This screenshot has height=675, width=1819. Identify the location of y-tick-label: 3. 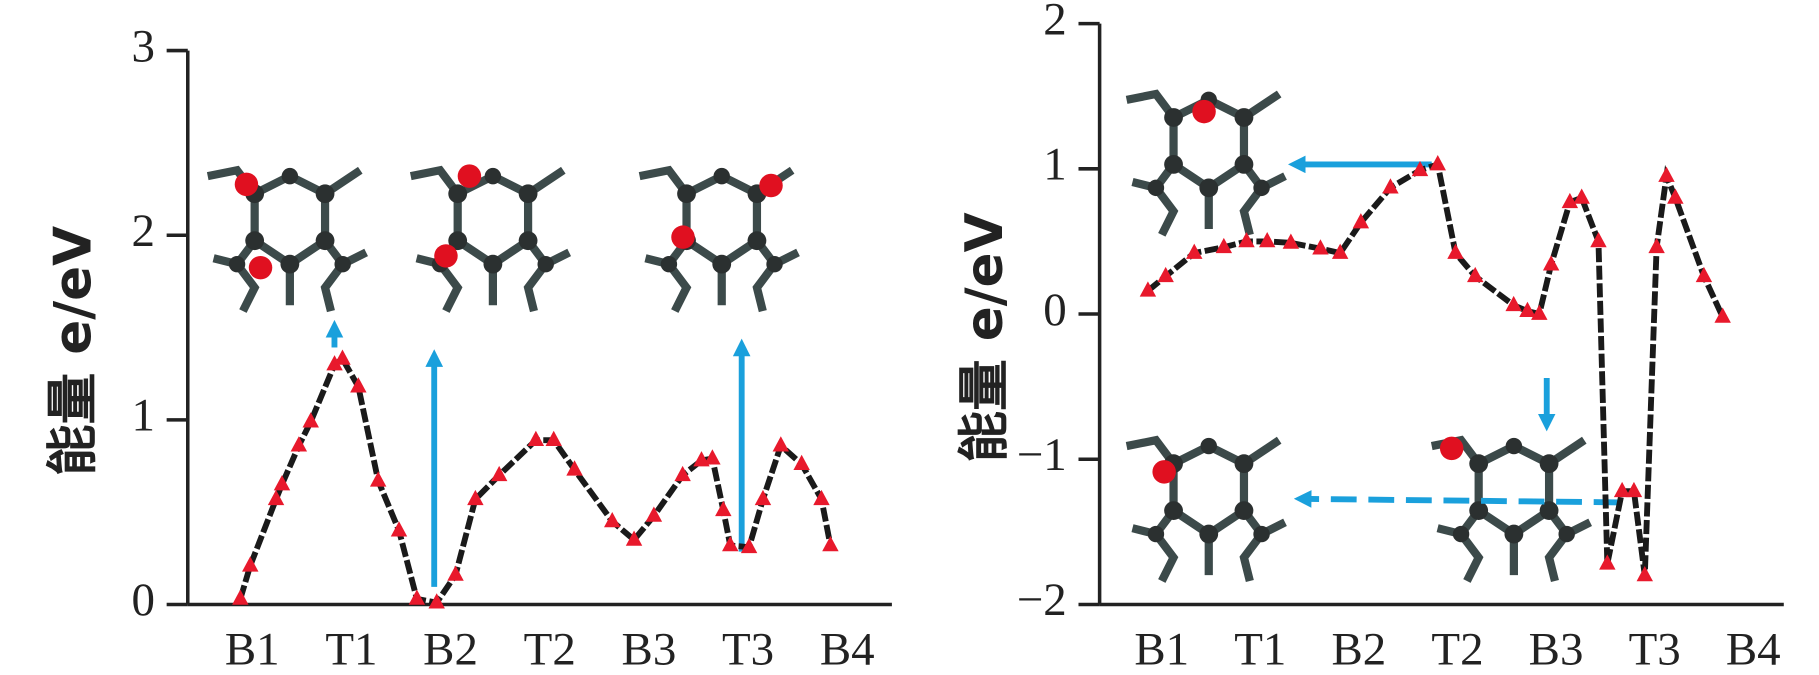
(142, 46).